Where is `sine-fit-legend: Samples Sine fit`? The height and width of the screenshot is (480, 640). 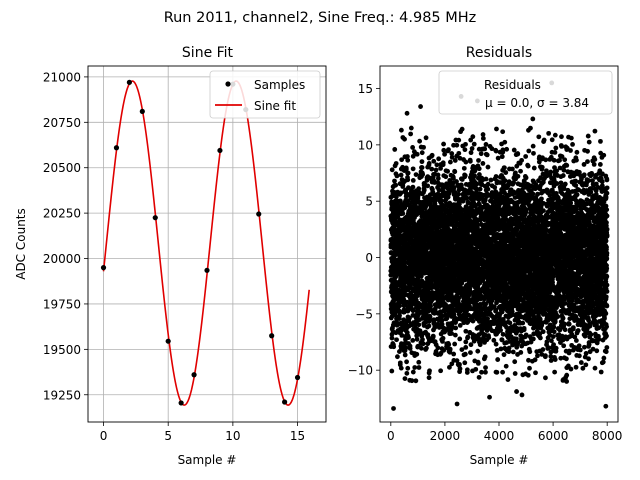 sine-fit-legend: Samples Sine fit is located at coordinates (265, 94).